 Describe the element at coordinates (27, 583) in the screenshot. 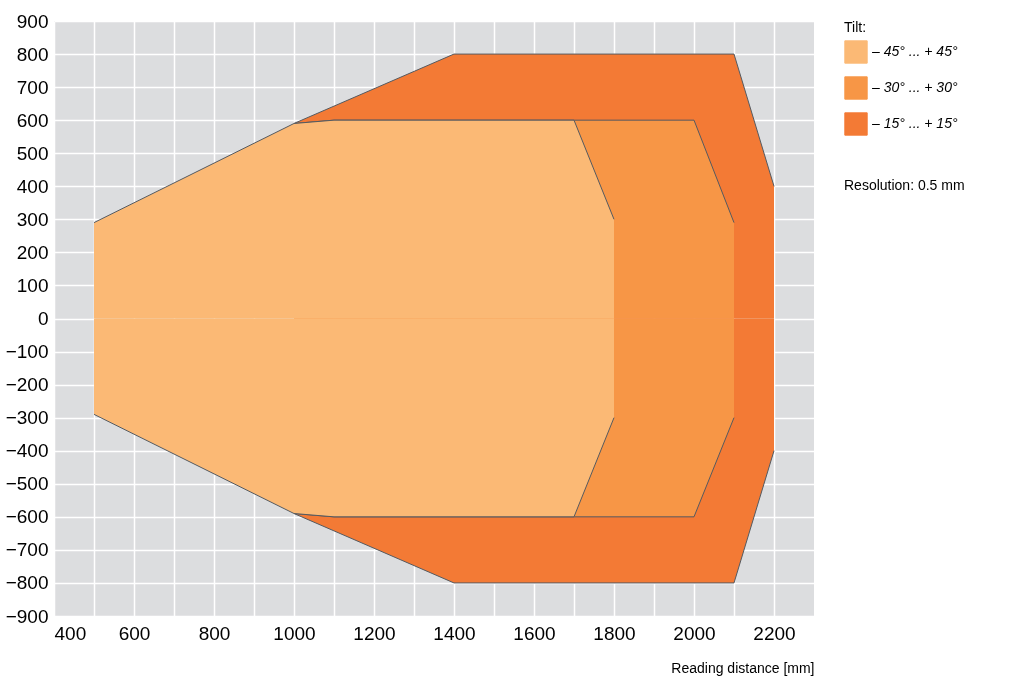

I see `y-tick-label: −800` at that location.